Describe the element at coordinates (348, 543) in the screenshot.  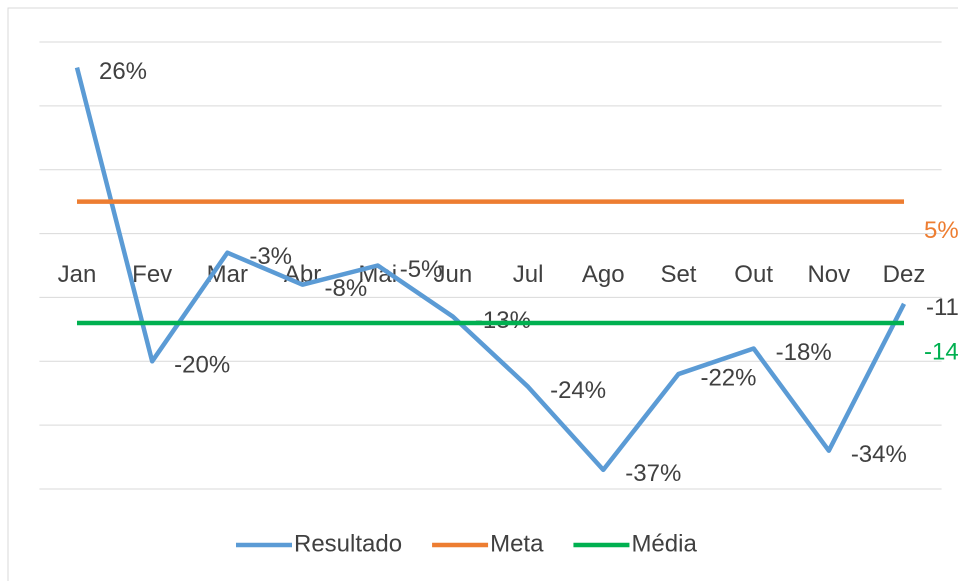
I see `legend-label: Resultado` at that location.